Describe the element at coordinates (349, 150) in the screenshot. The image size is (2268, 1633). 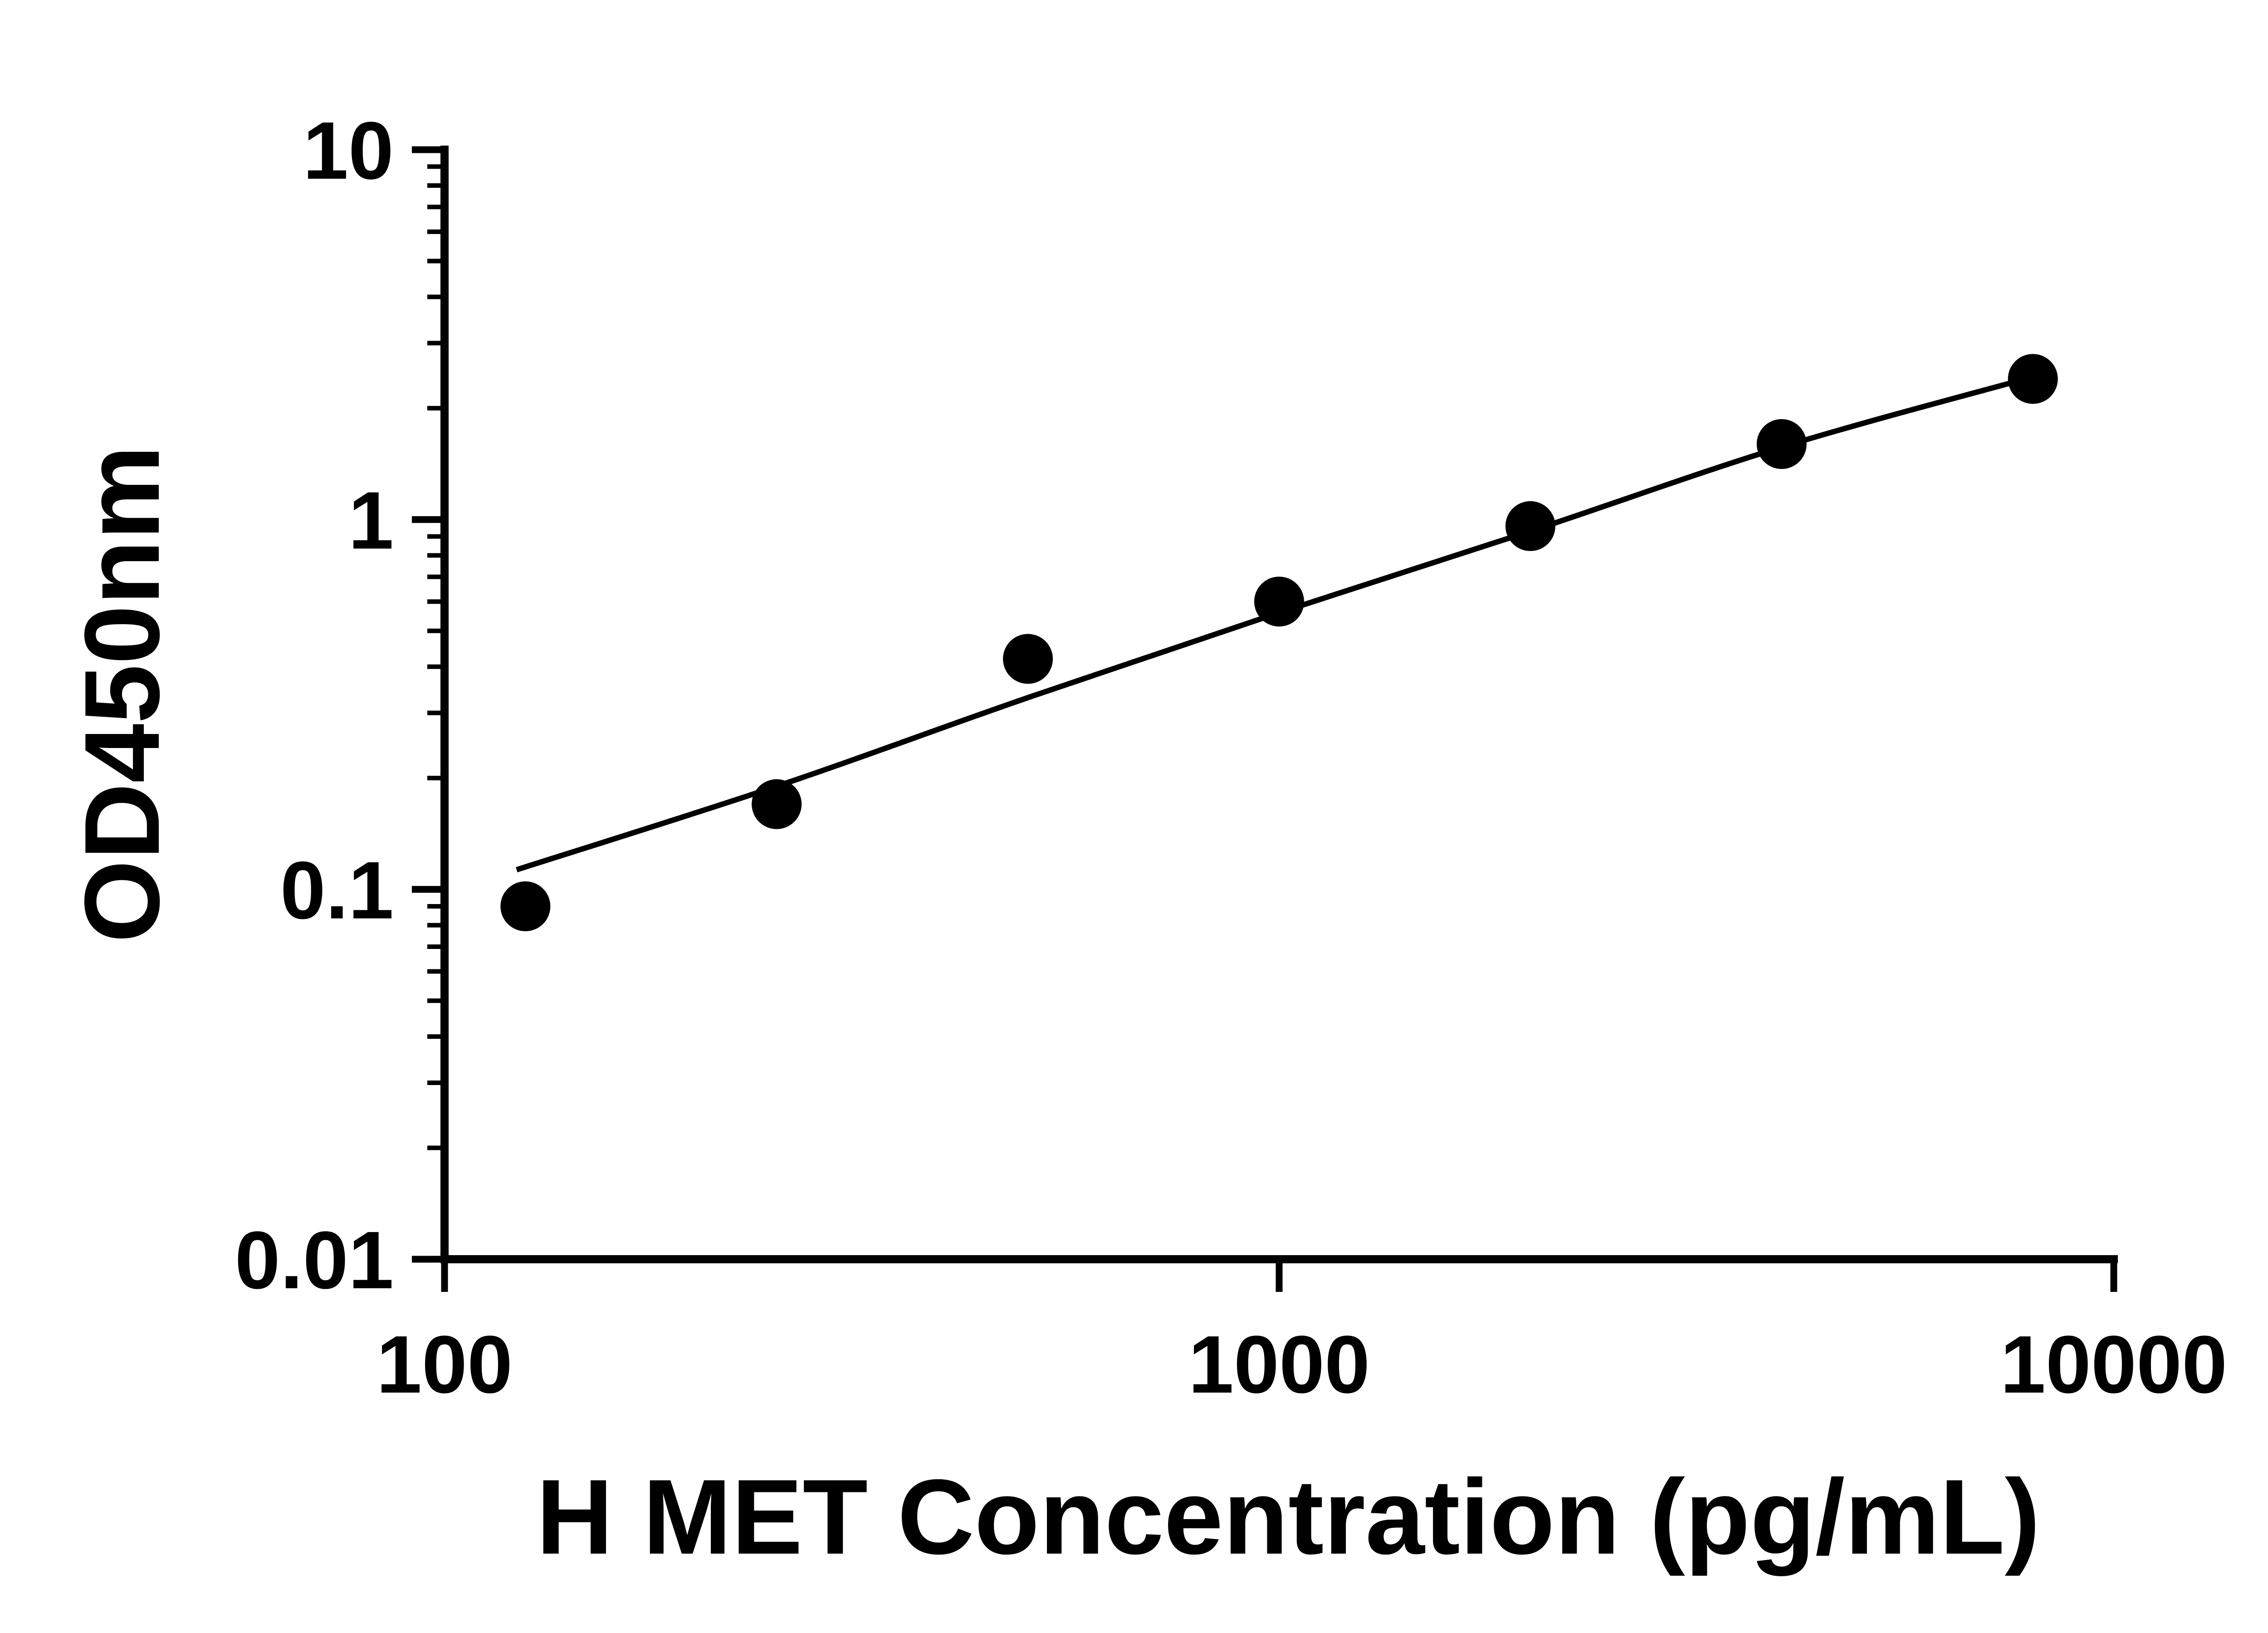
I see `y-tick-label: 10` at that location.